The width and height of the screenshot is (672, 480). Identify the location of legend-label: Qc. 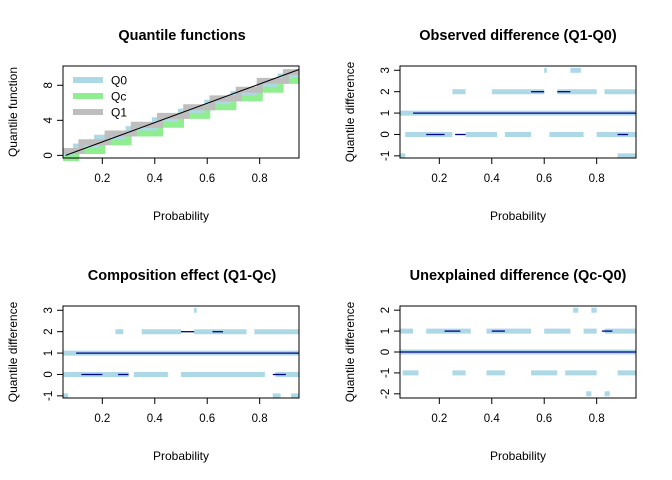
(118, 97).